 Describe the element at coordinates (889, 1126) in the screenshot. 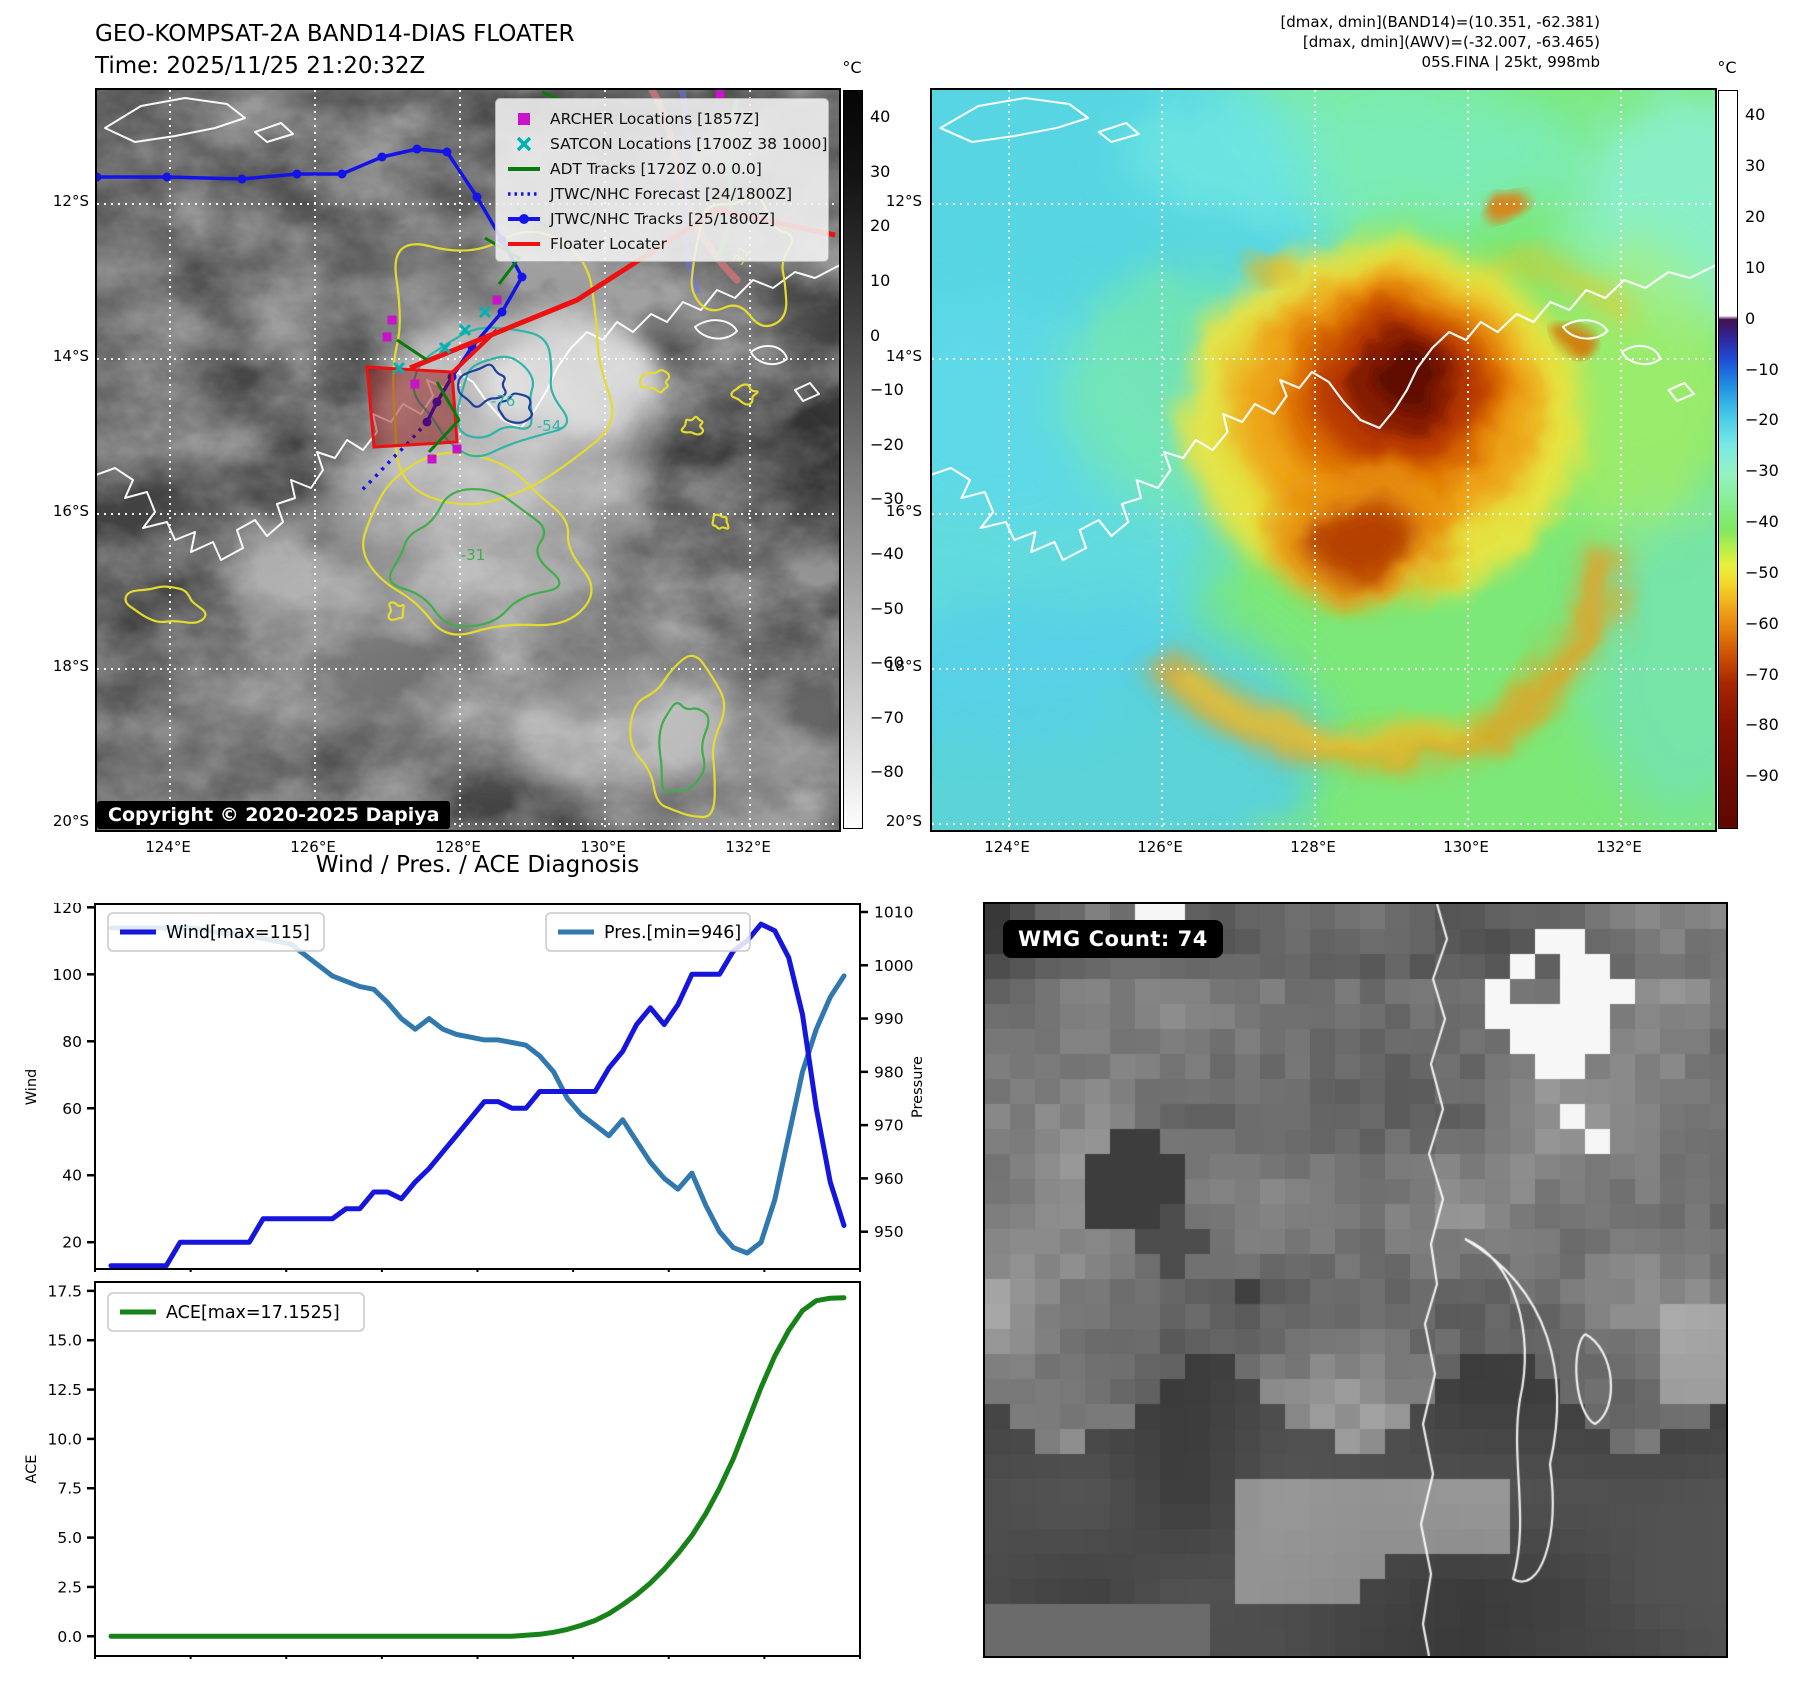

I see `chart-tick-label: 970` at that location.